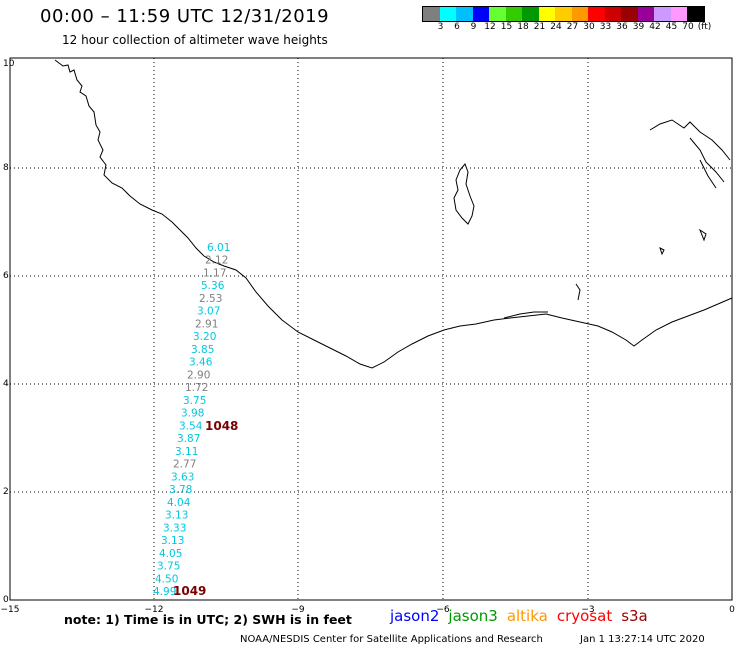 The image size is (740, 650). Describe the element at coordinates (6, 384) in the screenshot. I see `y-tick-label: 4` at that location.